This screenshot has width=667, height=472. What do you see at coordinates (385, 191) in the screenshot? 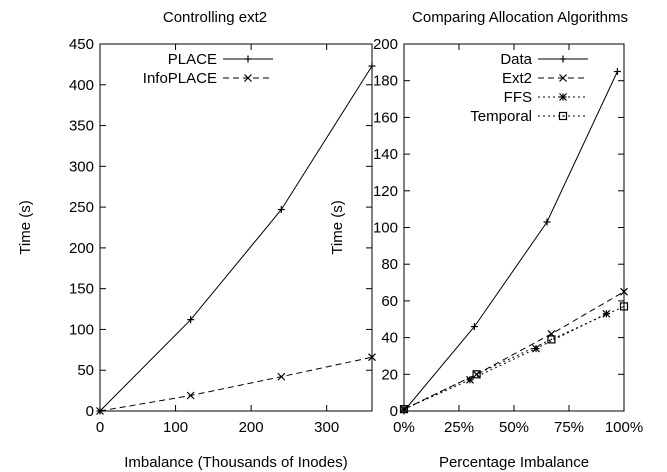
I see `chart2-ytick-label: 120` at bounding box center [385, 191].